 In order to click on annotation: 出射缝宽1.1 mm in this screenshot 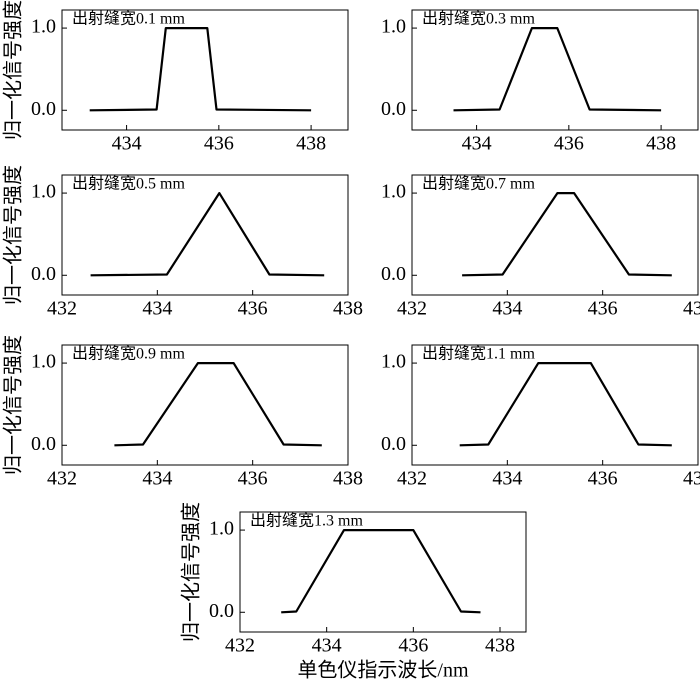, I will do `click(478, 354)`.